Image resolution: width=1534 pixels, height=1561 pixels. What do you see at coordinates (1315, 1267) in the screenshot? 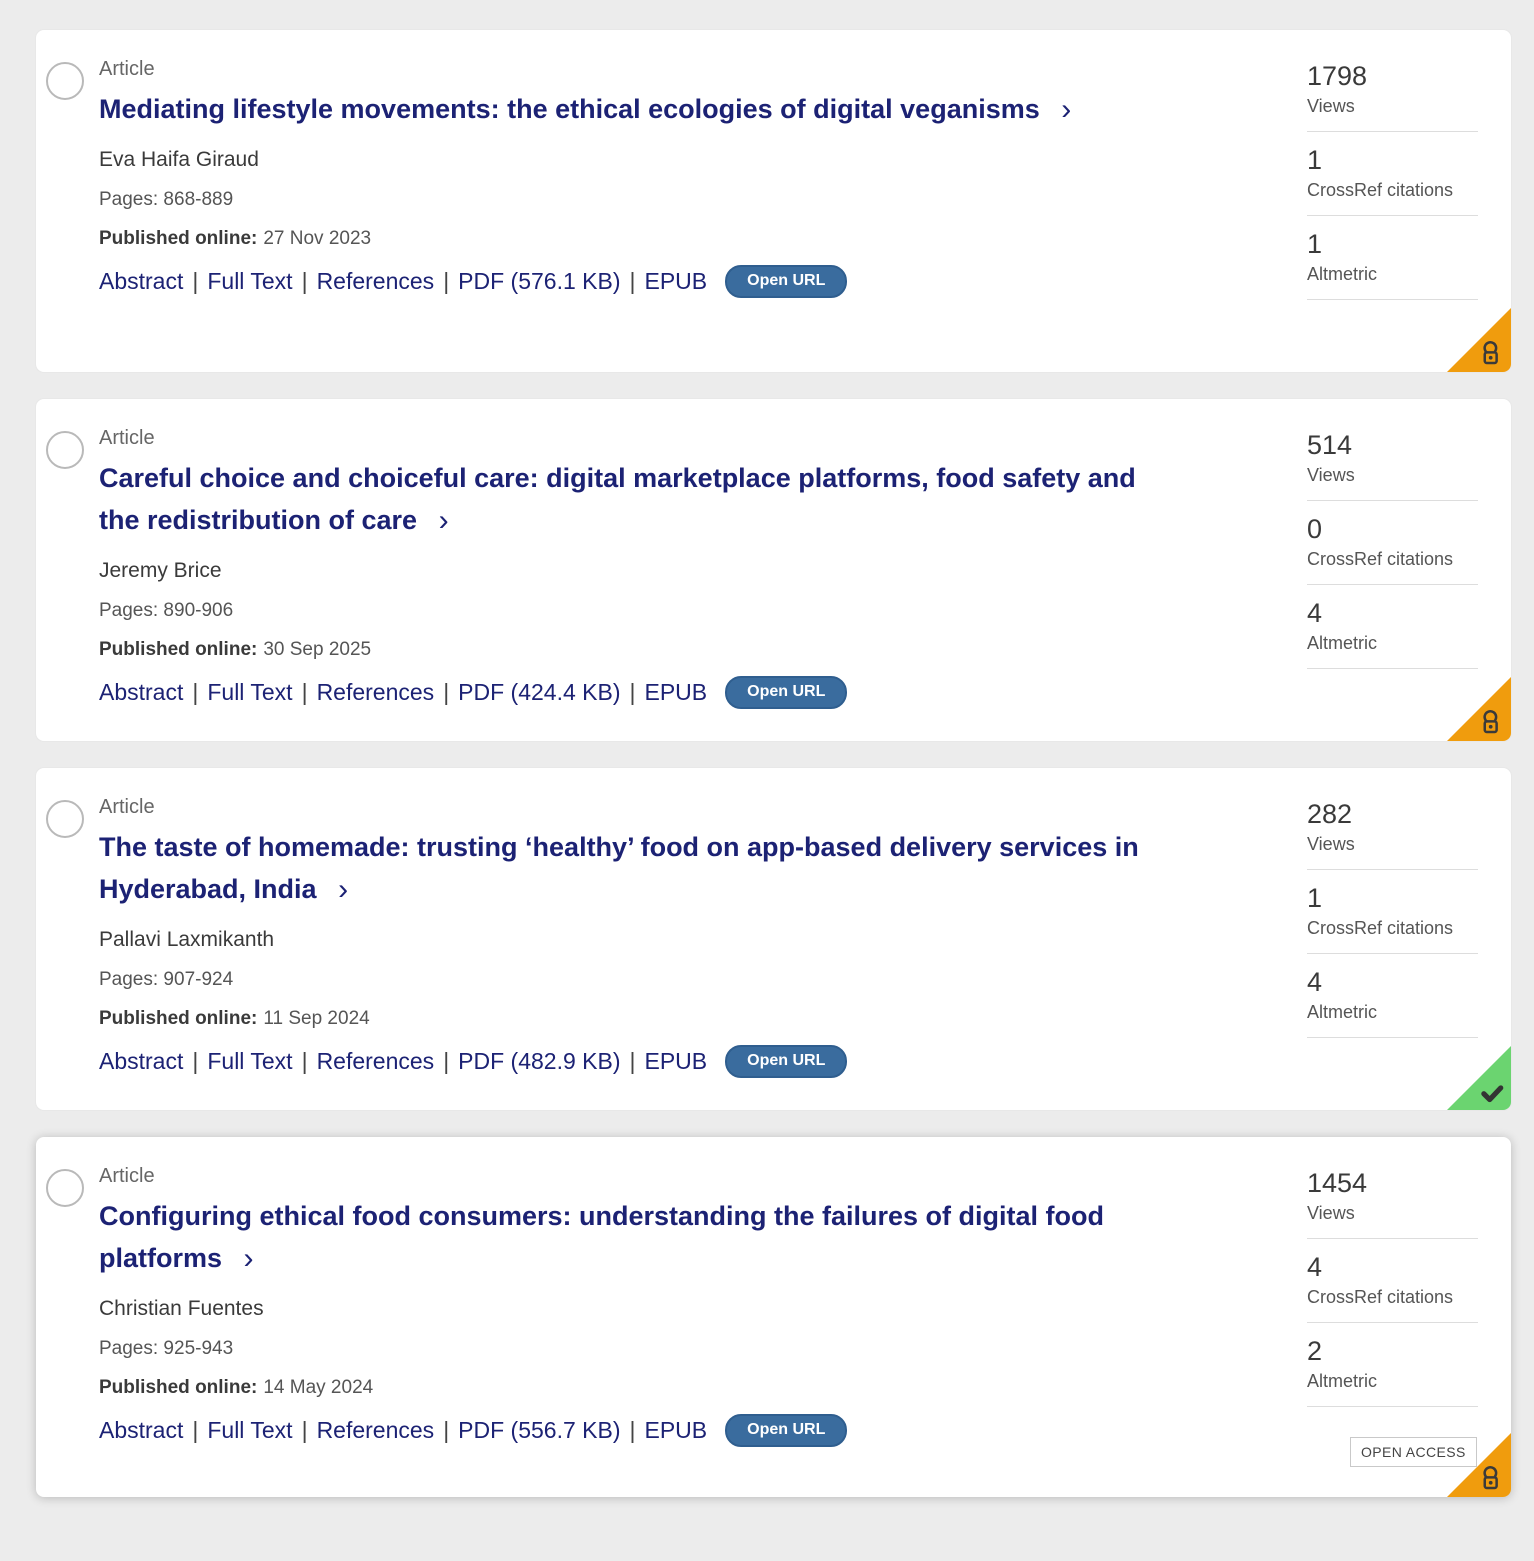
I see `metric-crossref-value: 4` at bounding box center [1315, 1267].